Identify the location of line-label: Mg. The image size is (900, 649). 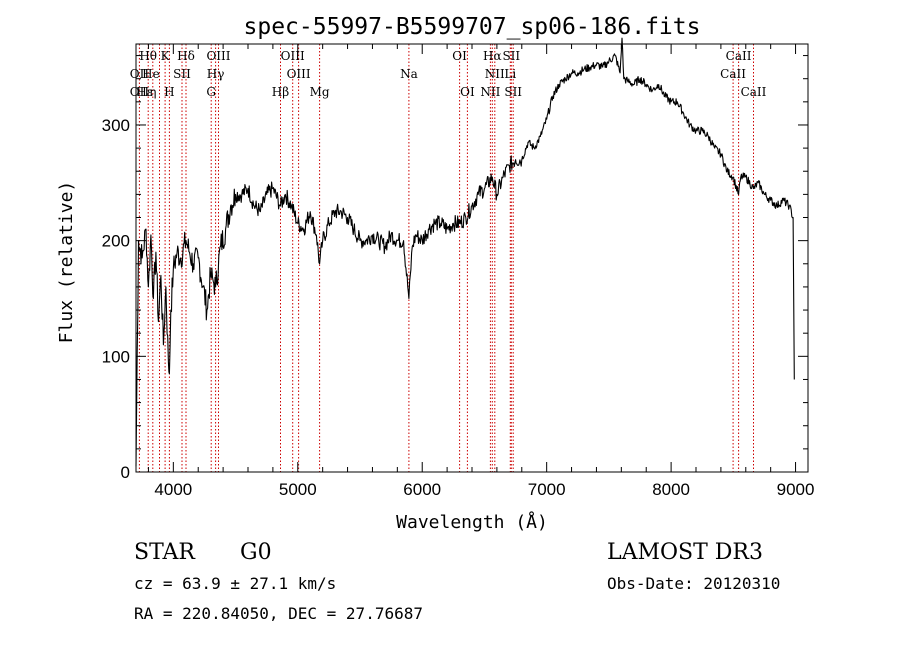
(320, 92).